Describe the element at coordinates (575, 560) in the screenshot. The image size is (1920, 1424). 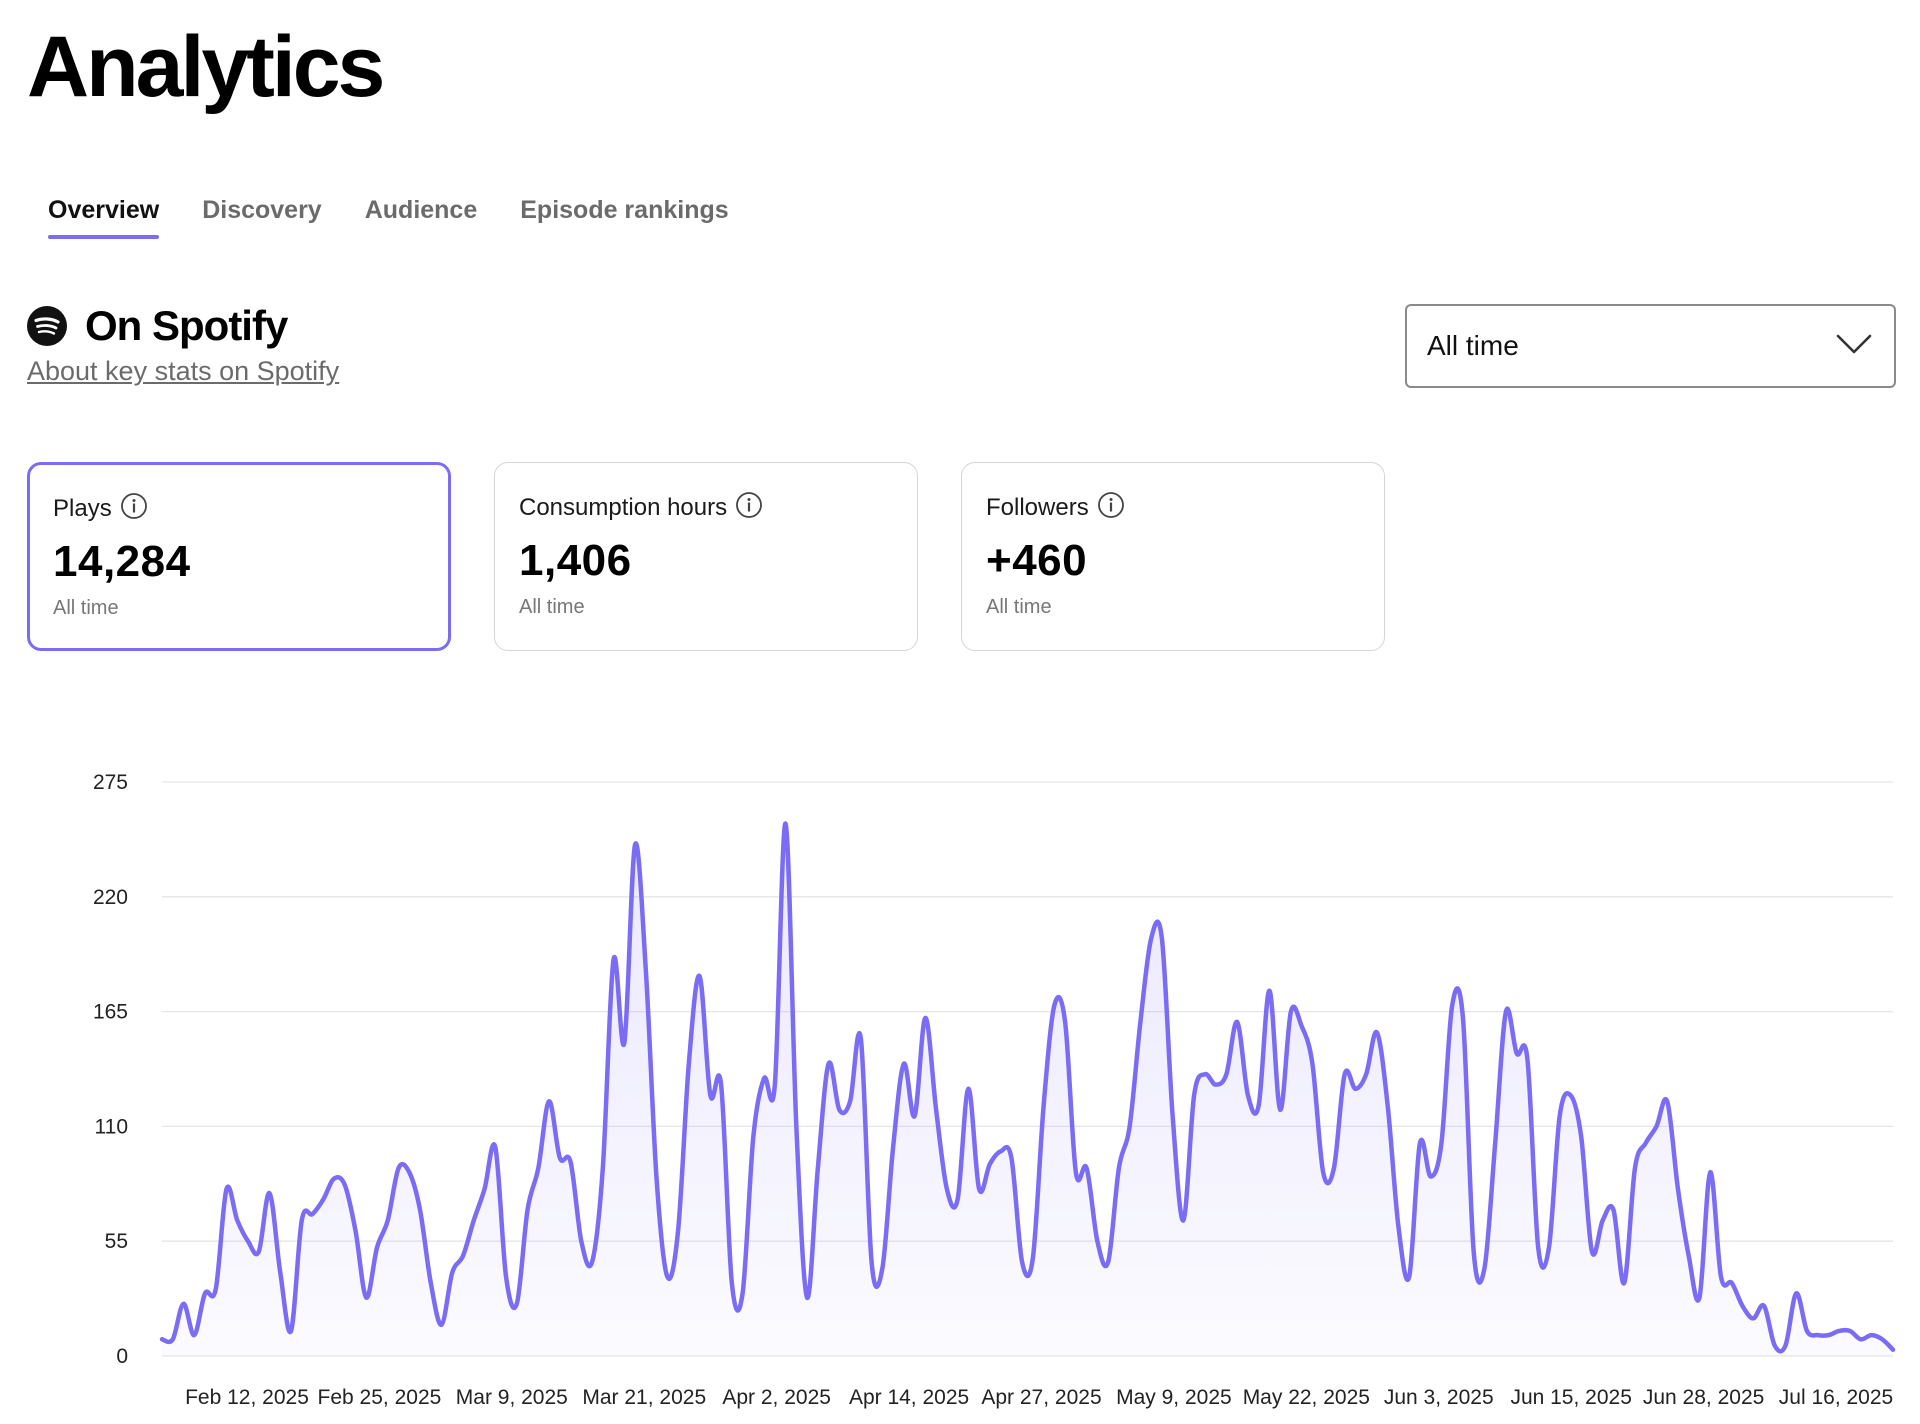
I see `stat-value: 1,406` at that location.